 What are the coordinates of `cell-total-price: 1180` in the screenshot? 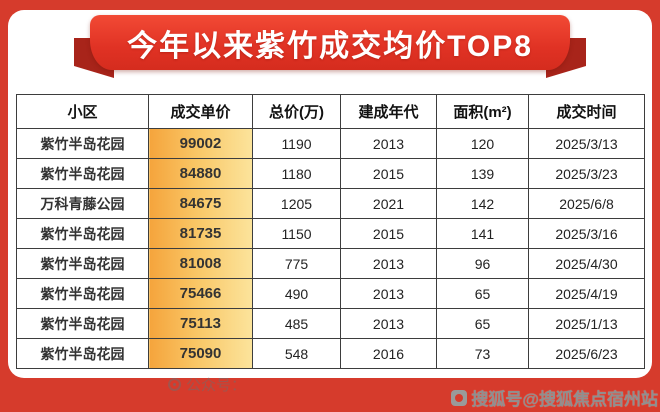 It's located at (296, 173).